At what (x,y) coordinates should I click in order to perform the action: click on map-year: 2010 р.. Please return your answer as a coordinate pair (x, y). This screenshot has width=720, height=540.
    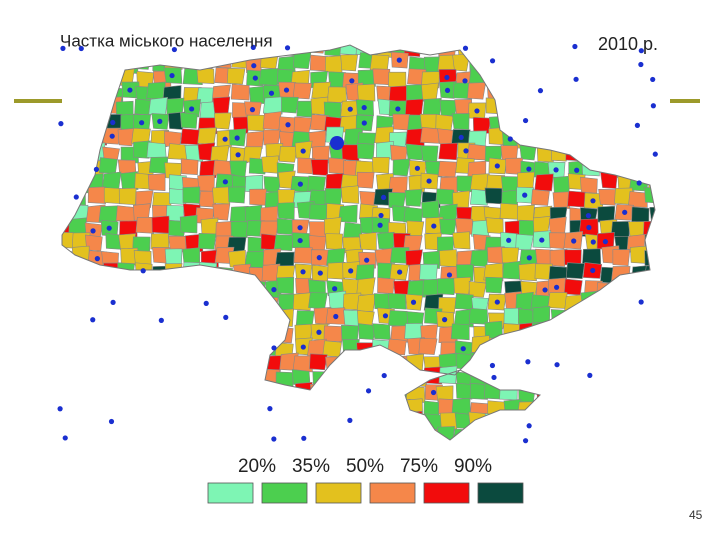
    Looking at the image, I should click on (628, 44).